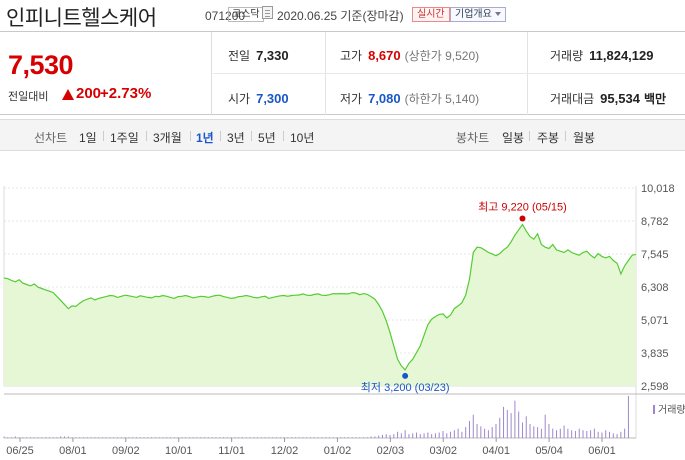 The width and height of the screenshot is (685, 460). What do you see at coordinates (522, 207) in the screenshot?
I see `high-annotation: 최고 9,220 (05/15)` at bounding box center [522, 207].